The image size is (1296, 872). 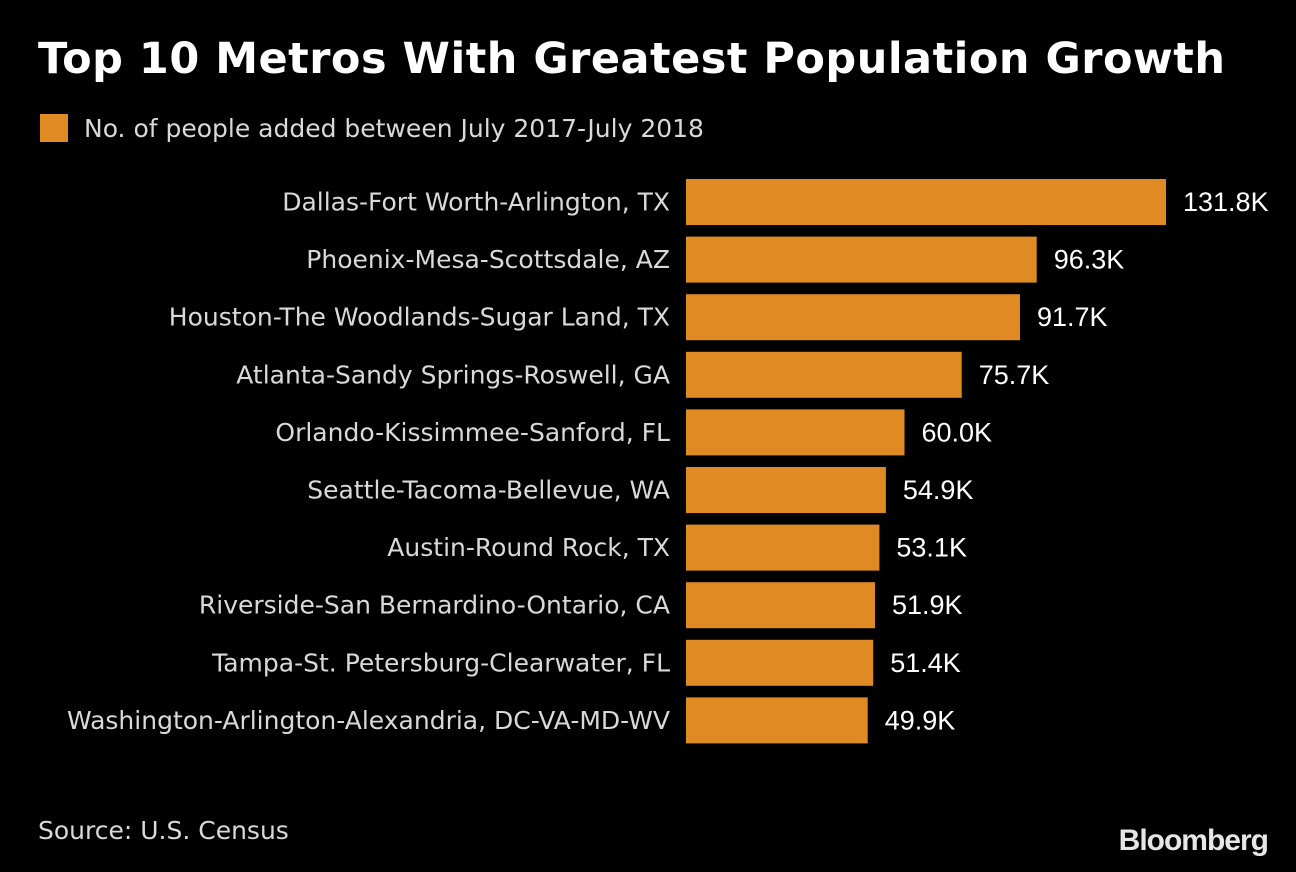 I want to click on bar-row: Tampa-St. Petersburg-Clearwater, FL 51.4K, so click(x=586, y=662).